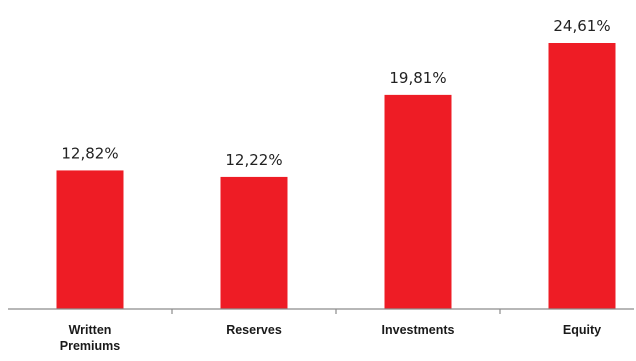 This screenshot has width=636, height=361. I want to click on category-label-0: Written Premiums, so click(90, 338).